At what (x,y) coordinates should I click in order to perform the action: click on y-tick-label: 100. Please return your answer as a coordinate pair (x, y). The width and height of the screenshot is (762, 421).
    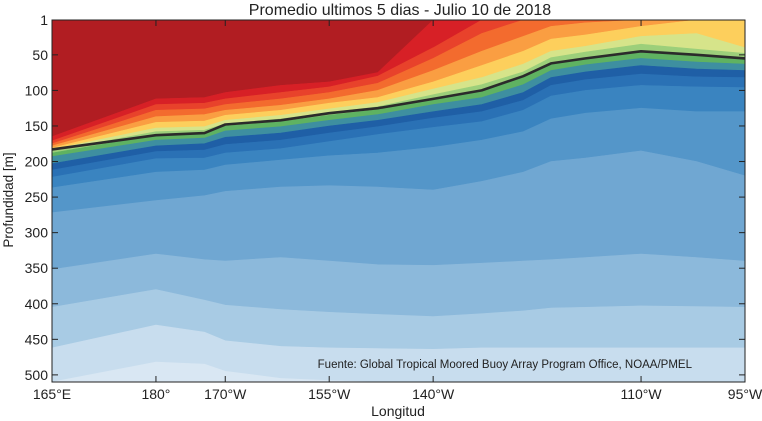
    Looking at the image, I should click on (37, 90).